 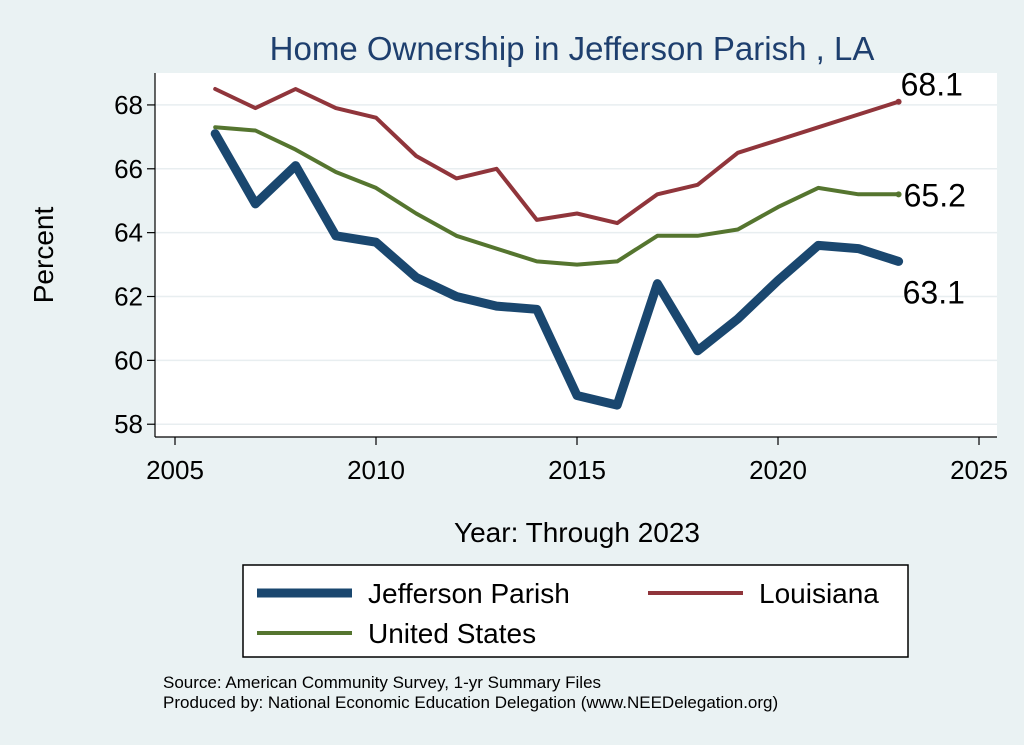 What do you see at coordinates (128, 169) in the screenshot?
I see `y-tick-label-66: 66` at bounding box center [128, 169].